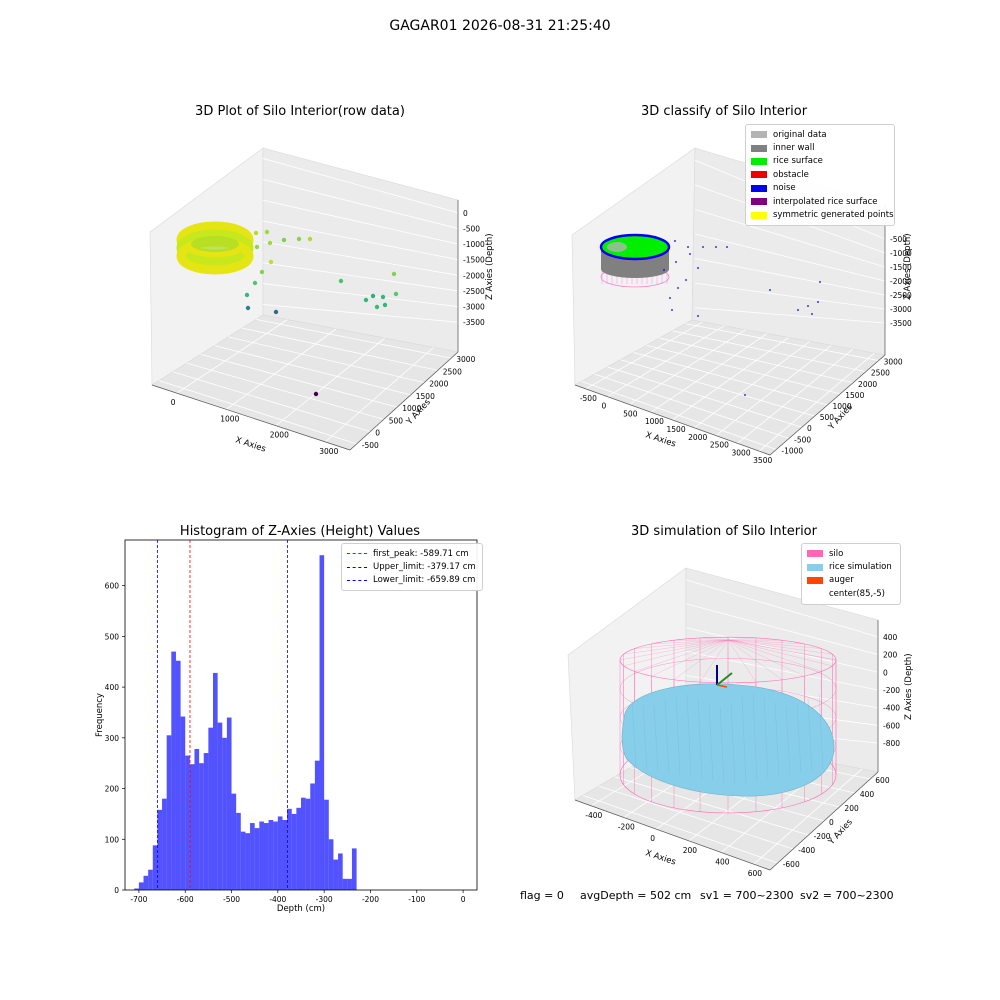  I want to click on hist-y-tick-label: 0, so click(116, 890).